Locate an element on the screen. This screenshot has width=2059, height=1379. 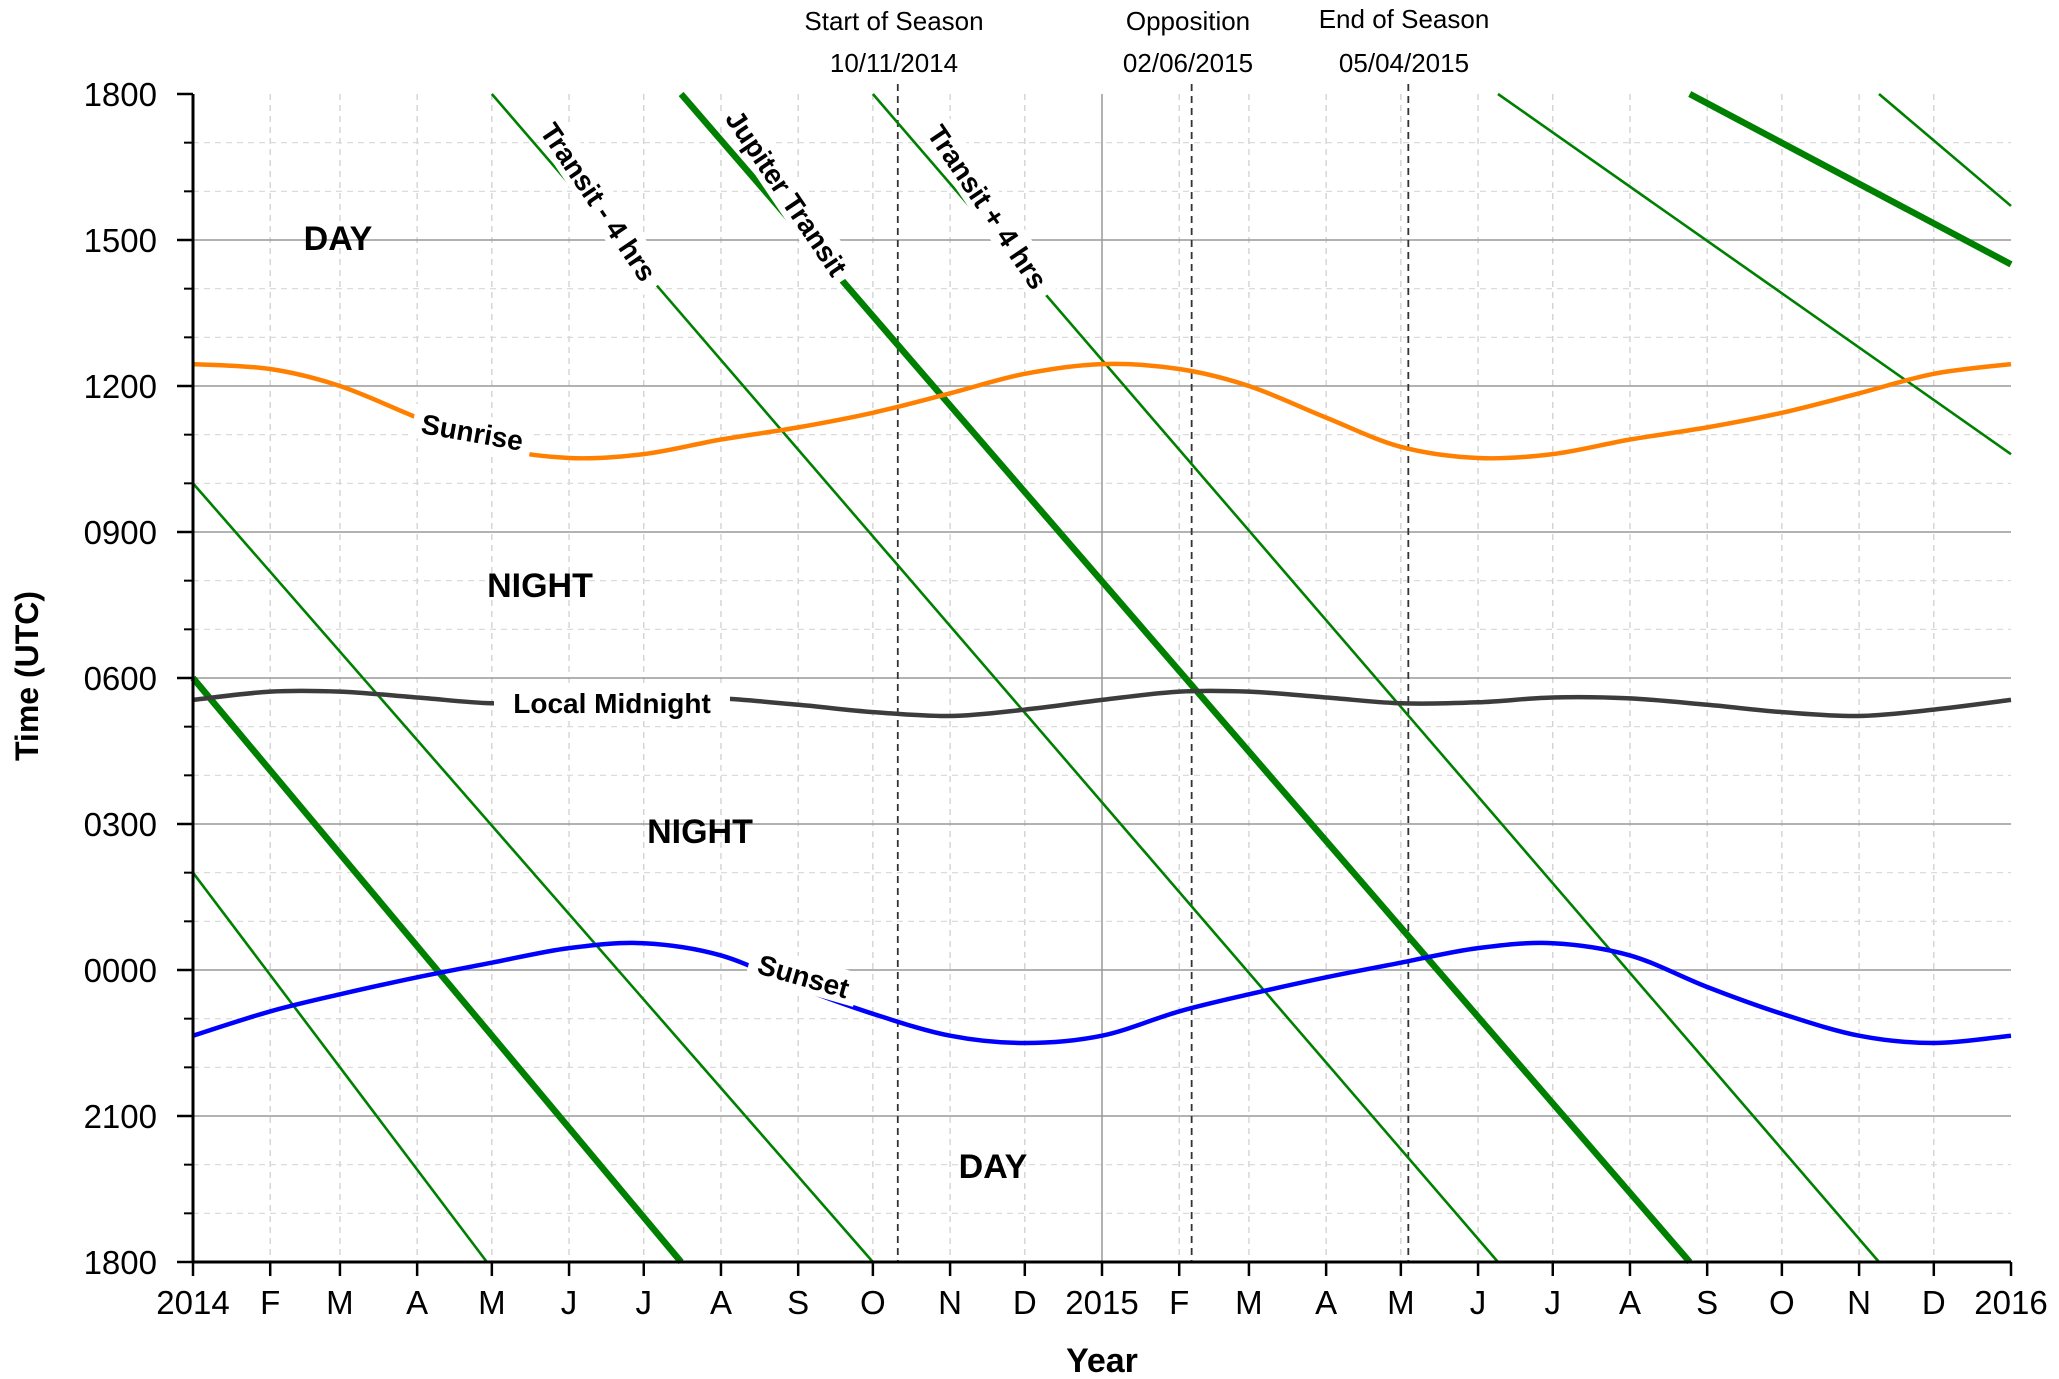
y-axis-title: Time (UTC) is located at coordinates (27, 676).